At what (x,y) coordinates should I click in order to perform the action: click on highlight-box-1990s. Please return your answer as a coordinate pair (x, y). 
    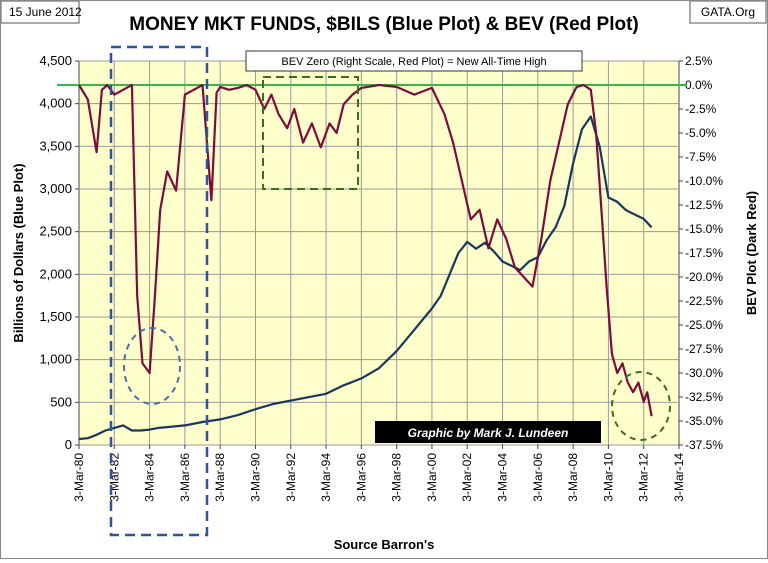
    Looking at the image, I should click on (310, 133).